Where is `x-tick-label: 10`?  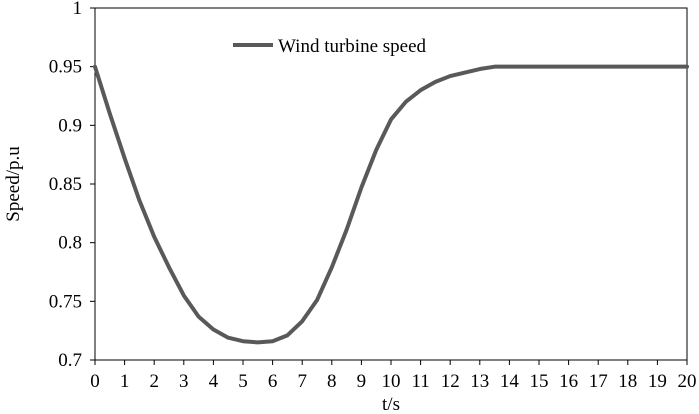
x-tick-label: 10 is located at coordinates (391, 381).